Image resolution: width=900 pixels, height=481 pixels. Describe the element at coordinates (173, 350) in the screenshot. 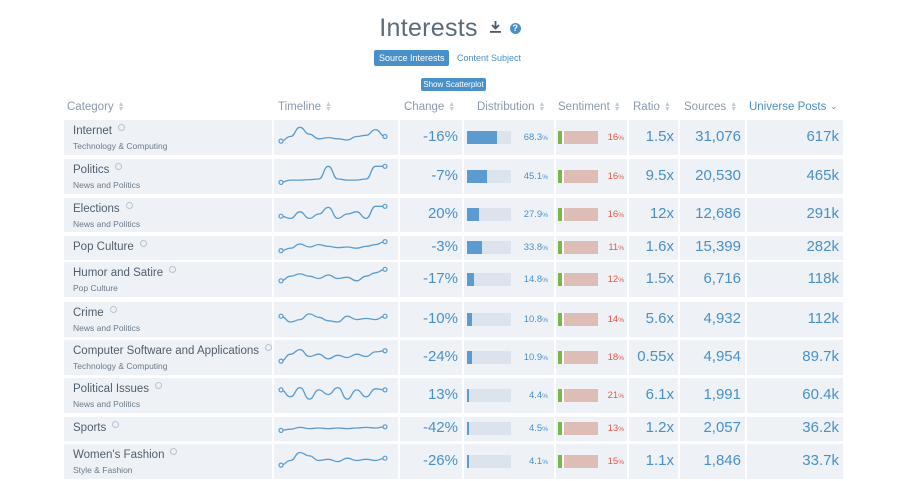

I see `category-name: Computer Software and Applications` at that location.